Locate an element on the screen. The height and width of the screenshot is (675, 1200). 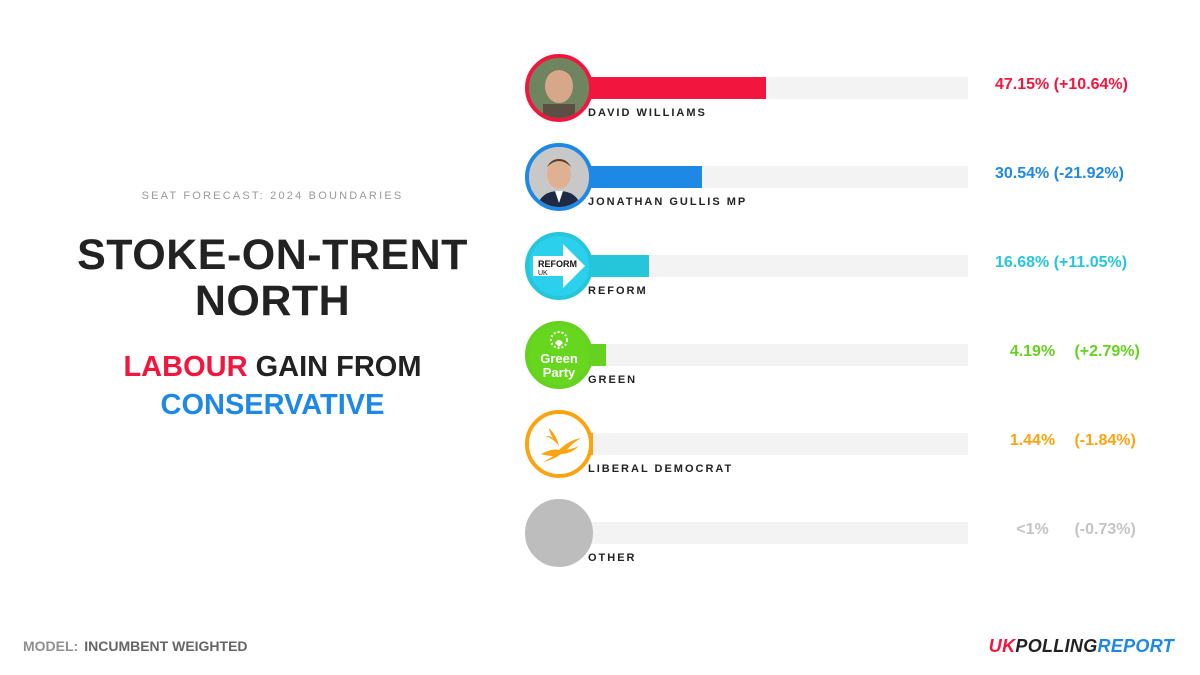
model-label: MODEL: INCUMBENT WEIGHTED is located at coordinates (135, 646).